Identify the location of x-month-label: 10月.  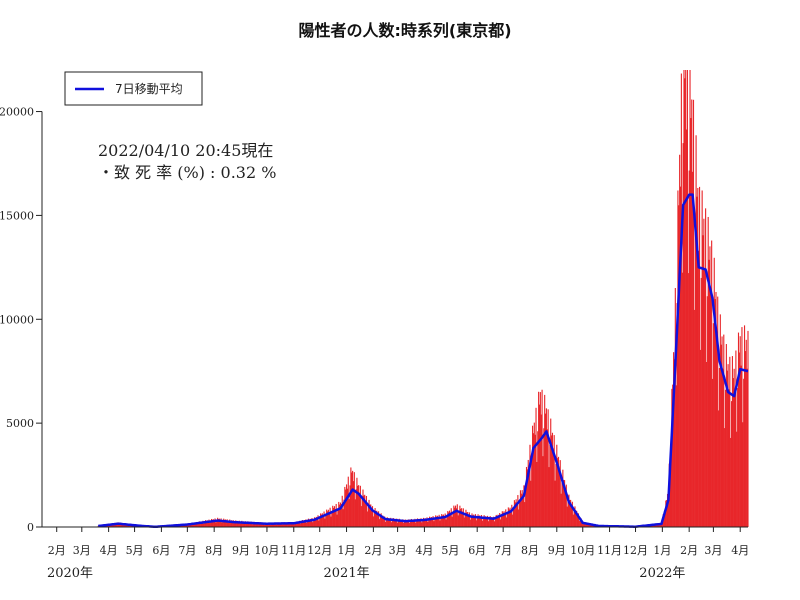
(582, 550).